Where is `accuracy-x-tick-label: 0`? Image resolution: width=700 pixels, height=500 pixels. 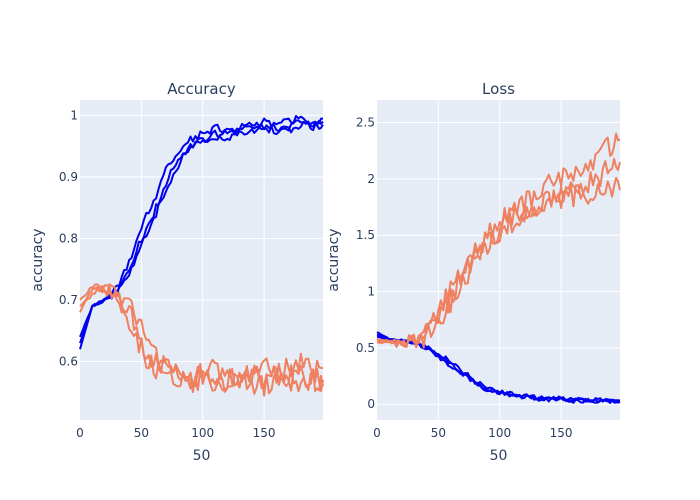
accuracy-x-tick-label: 0 is located at coordinates (80, 433).